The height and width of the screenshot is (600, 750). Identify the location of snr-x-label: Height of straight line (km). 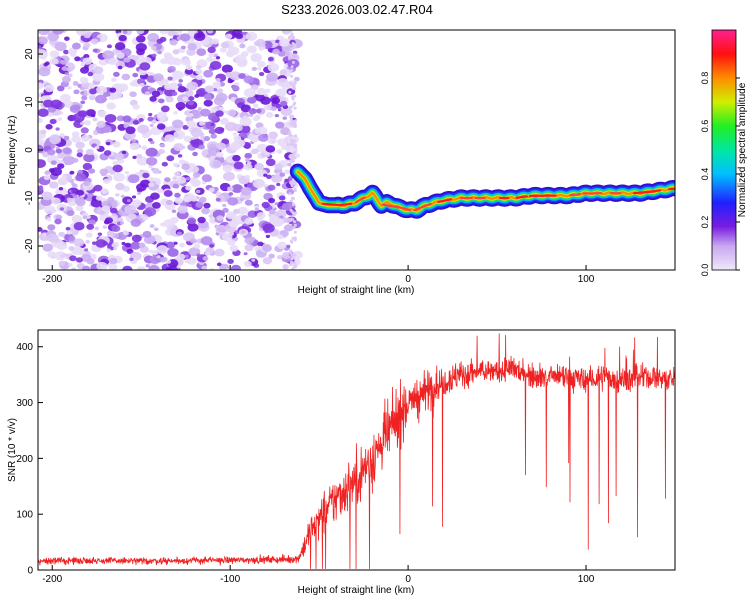
(356, 590).